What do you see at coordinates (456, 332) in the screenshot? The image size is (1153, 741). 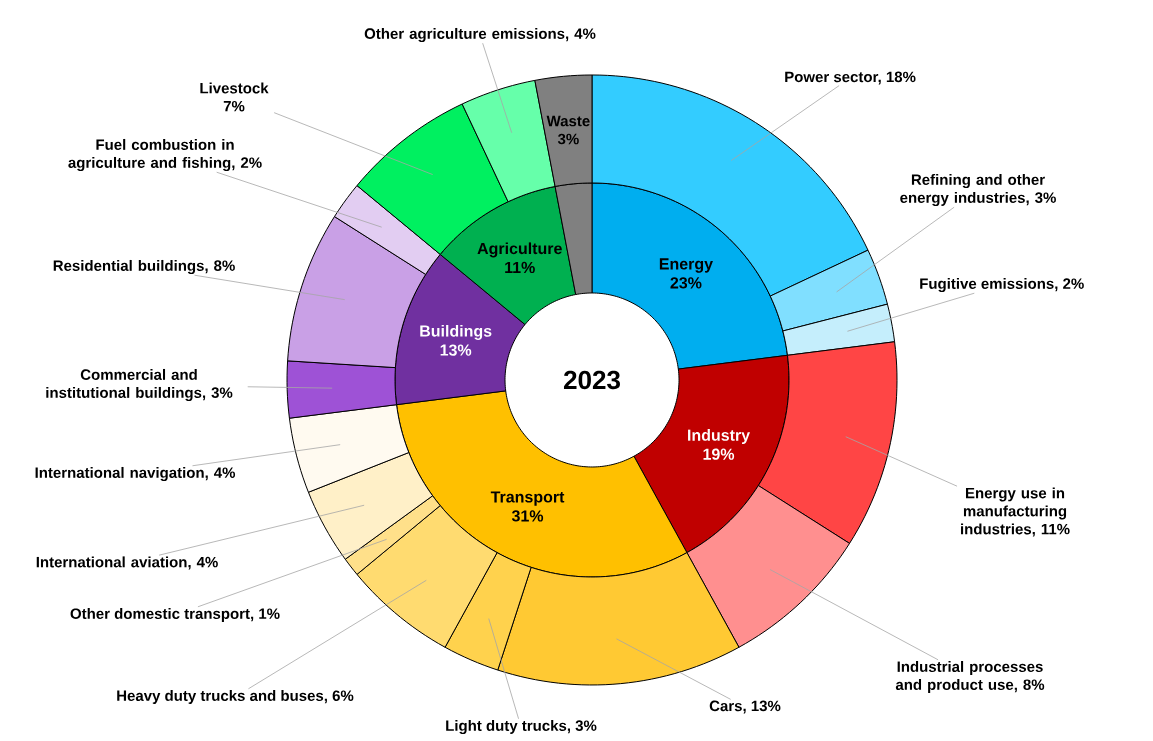 I see `slice-label: Buildings` at bounding box center [456, 332].